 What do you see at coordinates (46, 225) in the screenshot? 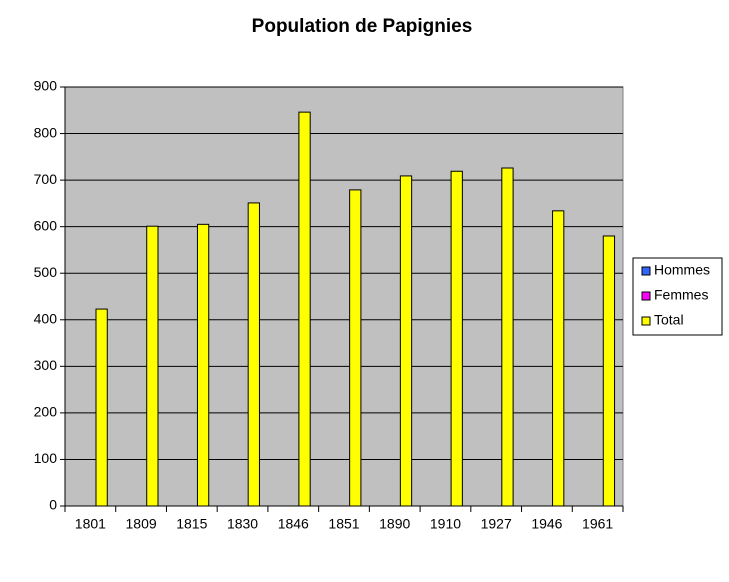
I see `y-tick-label: 600` at bounding box center [46, 225].